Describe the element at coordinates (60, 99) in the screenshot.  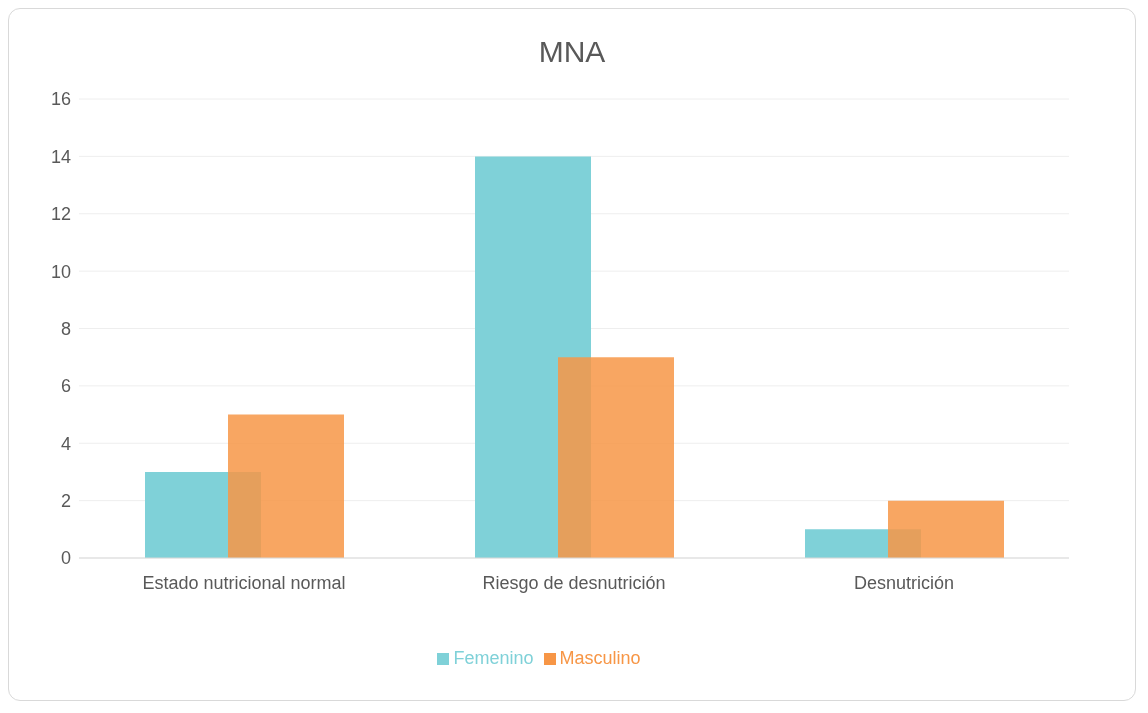
I see `y-tick-label: 16` at that location.